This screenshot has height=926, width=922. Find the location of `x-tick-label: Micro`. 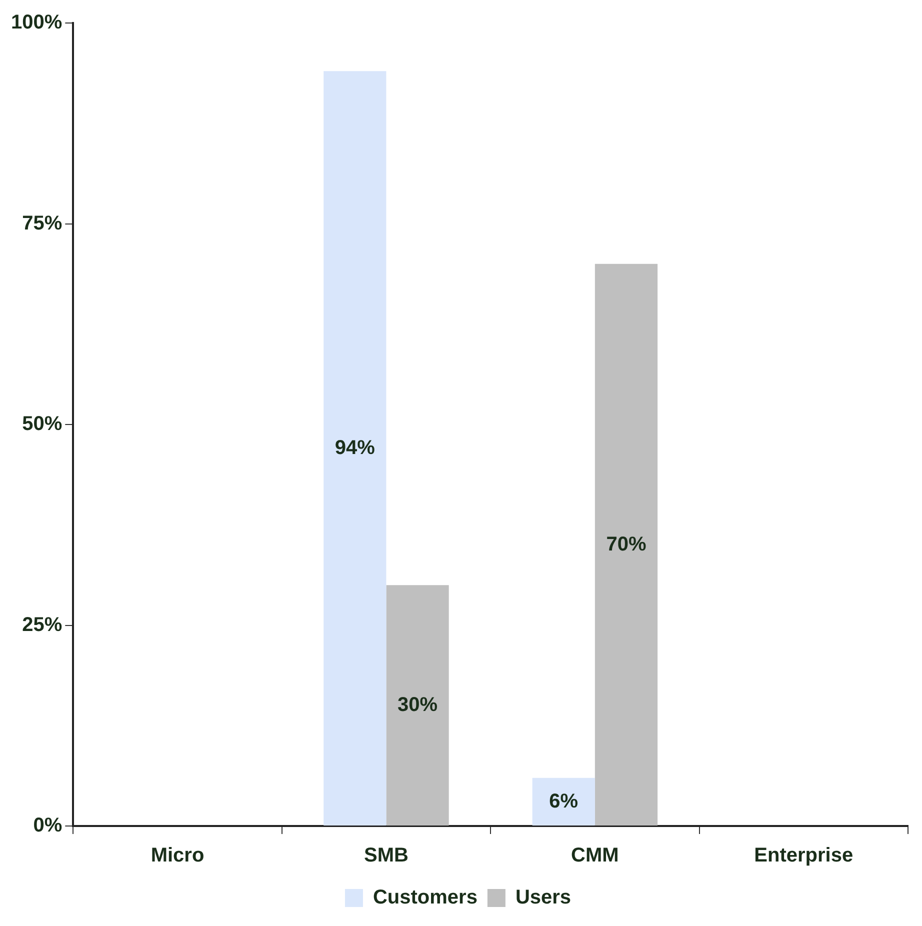

x-tick-label: Micro is located at coordinates (177, 855).